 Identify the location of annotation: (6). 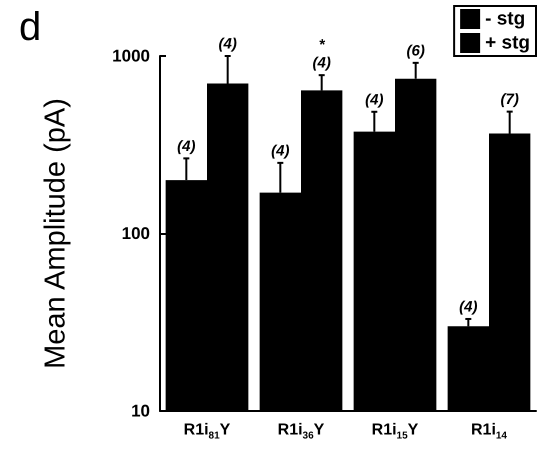
(415, 51).